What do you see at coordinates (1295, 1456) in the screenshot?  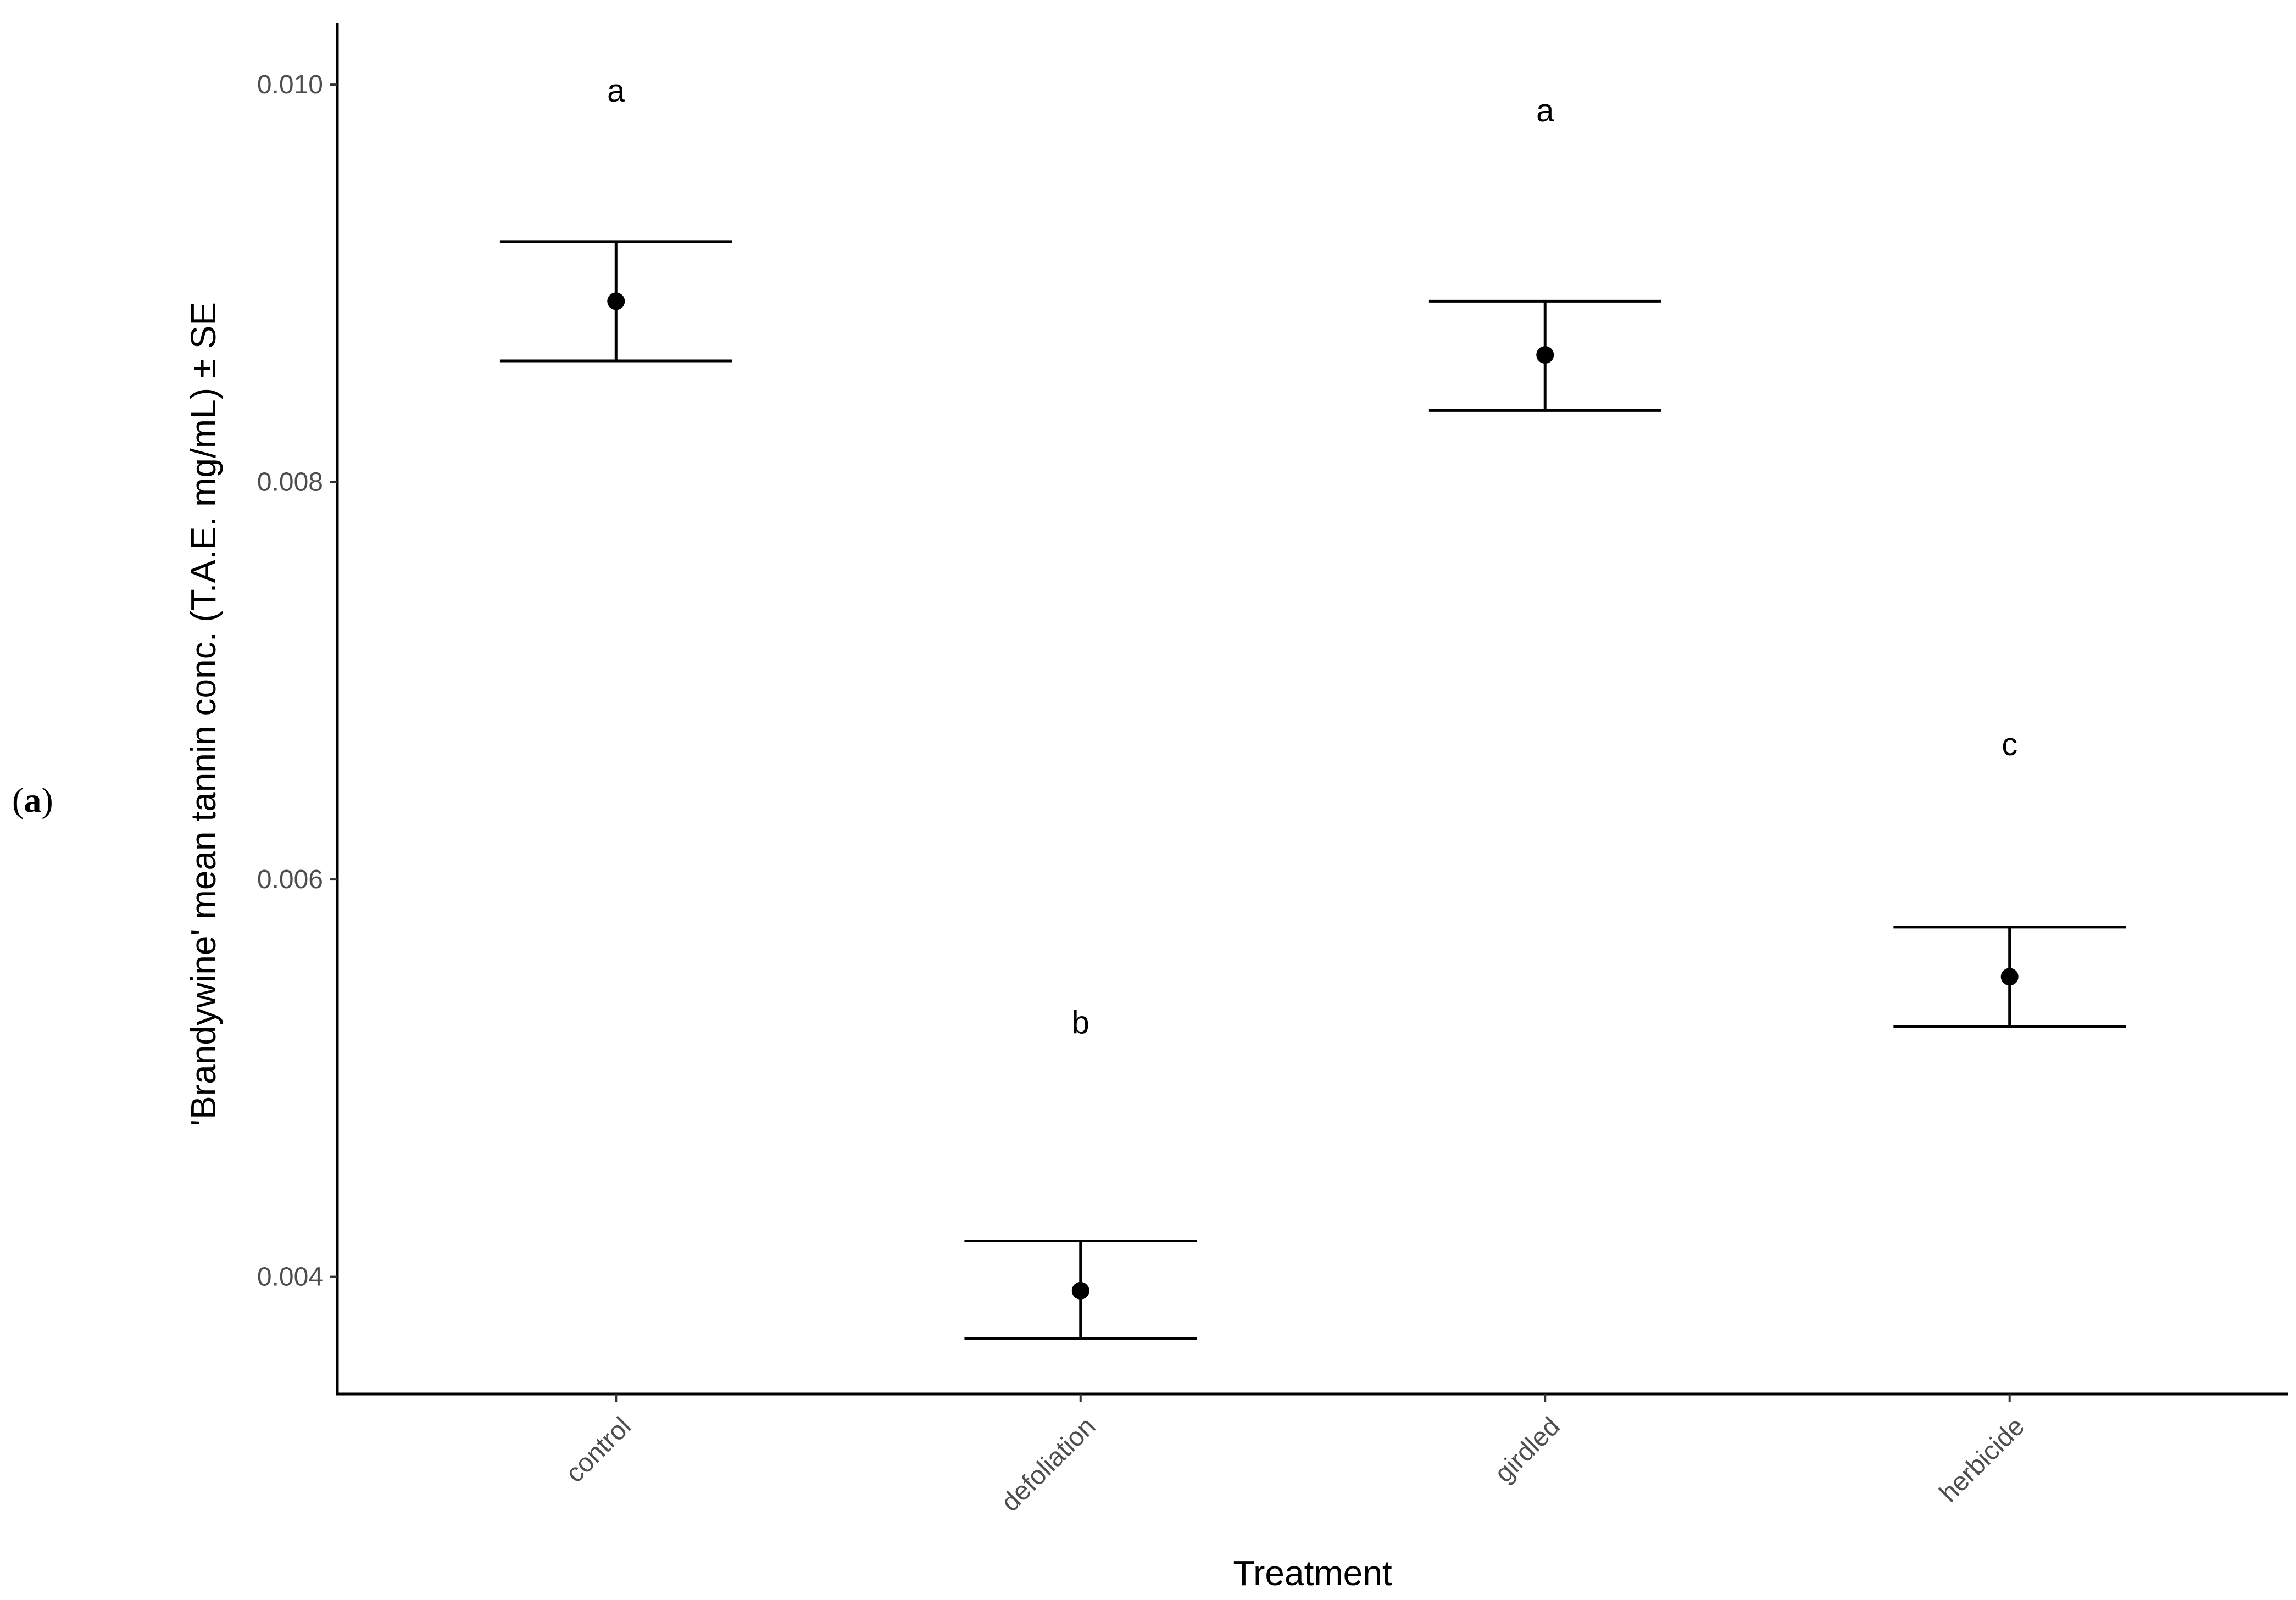 I see `x-ticks: control defoliation girdled herbicide` at bounding box center [1295, 1456].